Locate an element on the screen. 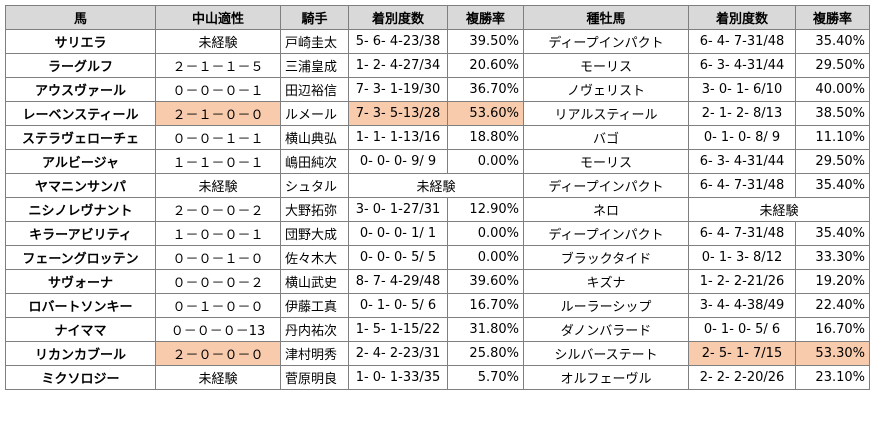 This screenshot has width=875, height=428. jockey-name-cell: 横山武史 is located at coordinates (314, 281).